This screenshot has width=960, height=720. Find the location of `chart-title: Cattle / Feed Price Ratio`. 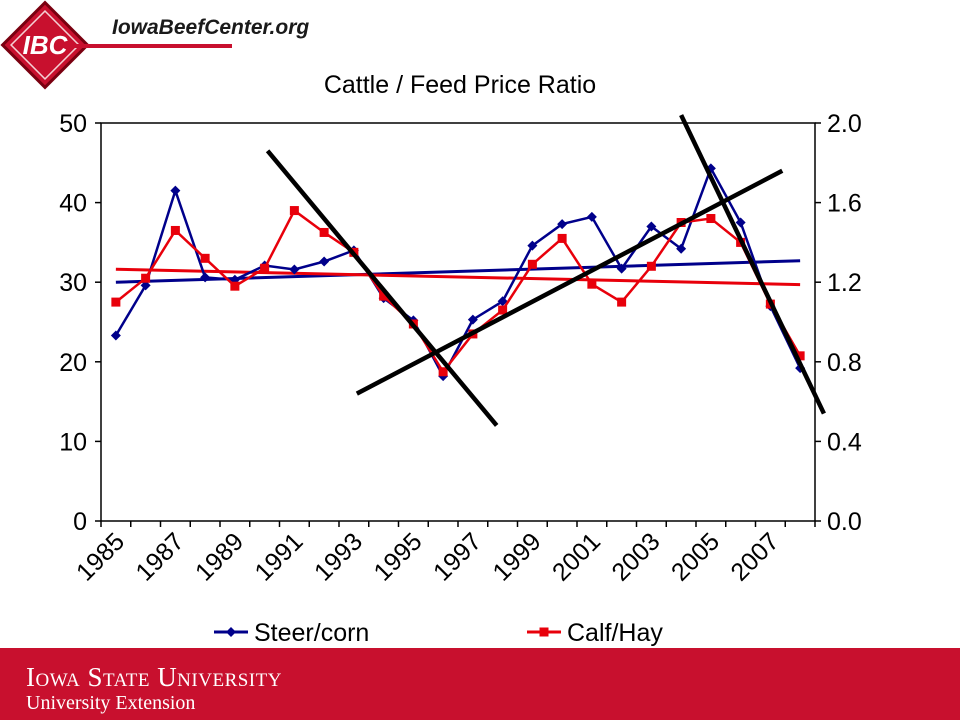

chart-title: Cattle / Feed Price Ratio is located at coordinates (460, 85).